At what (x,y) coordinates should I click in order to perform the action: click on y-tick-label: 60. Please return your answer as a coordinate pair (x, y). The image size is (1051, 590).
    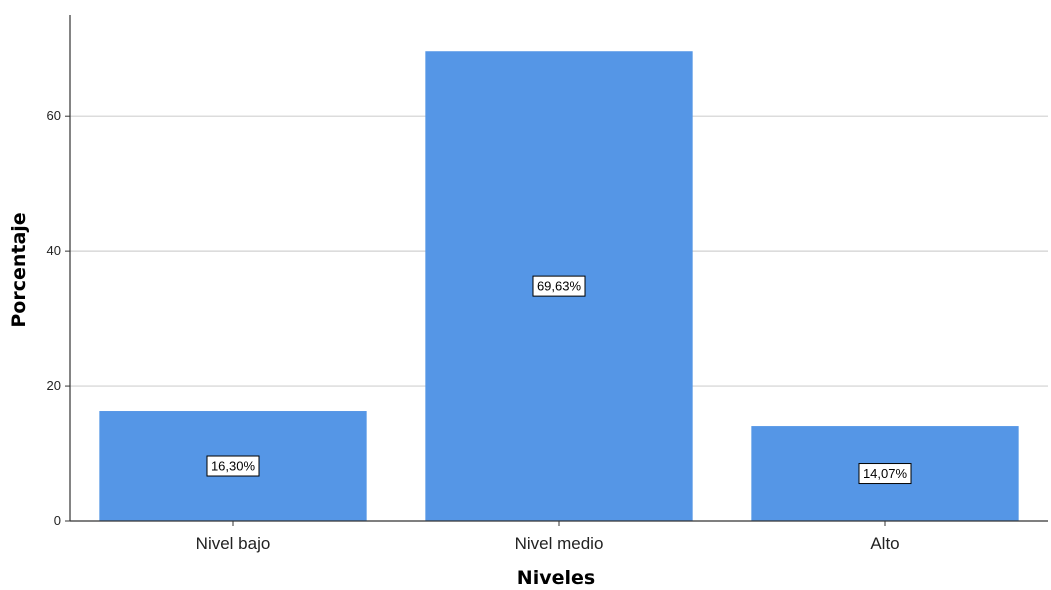
    Looking at the image, I should click on (54, 115).